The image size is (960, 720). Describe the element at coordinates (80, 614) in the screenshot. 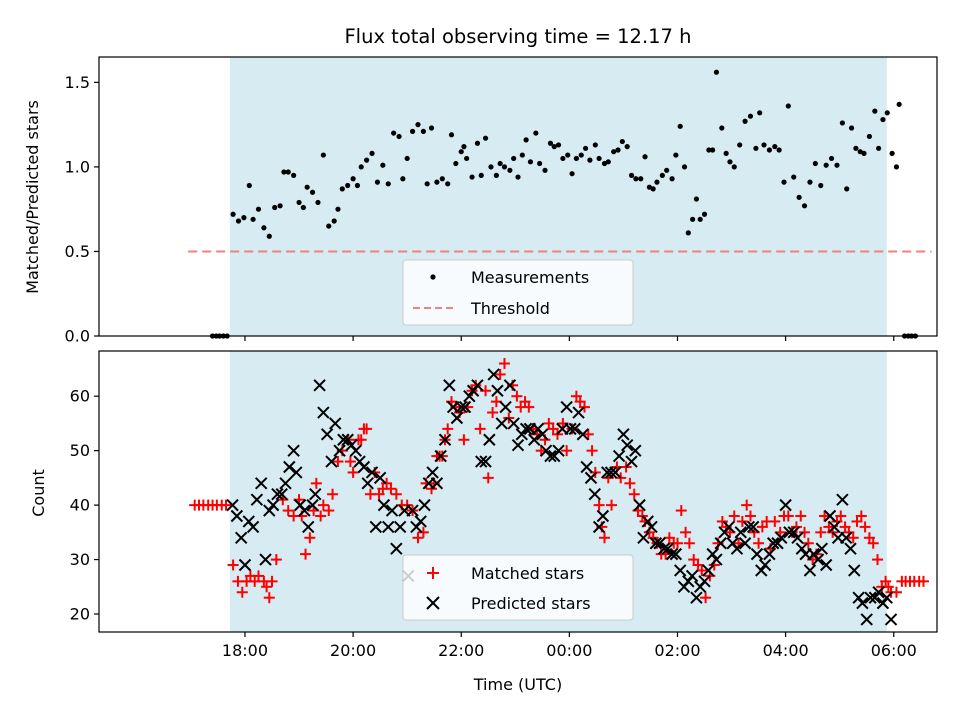

I see `y-tick-label: 20` at that location.